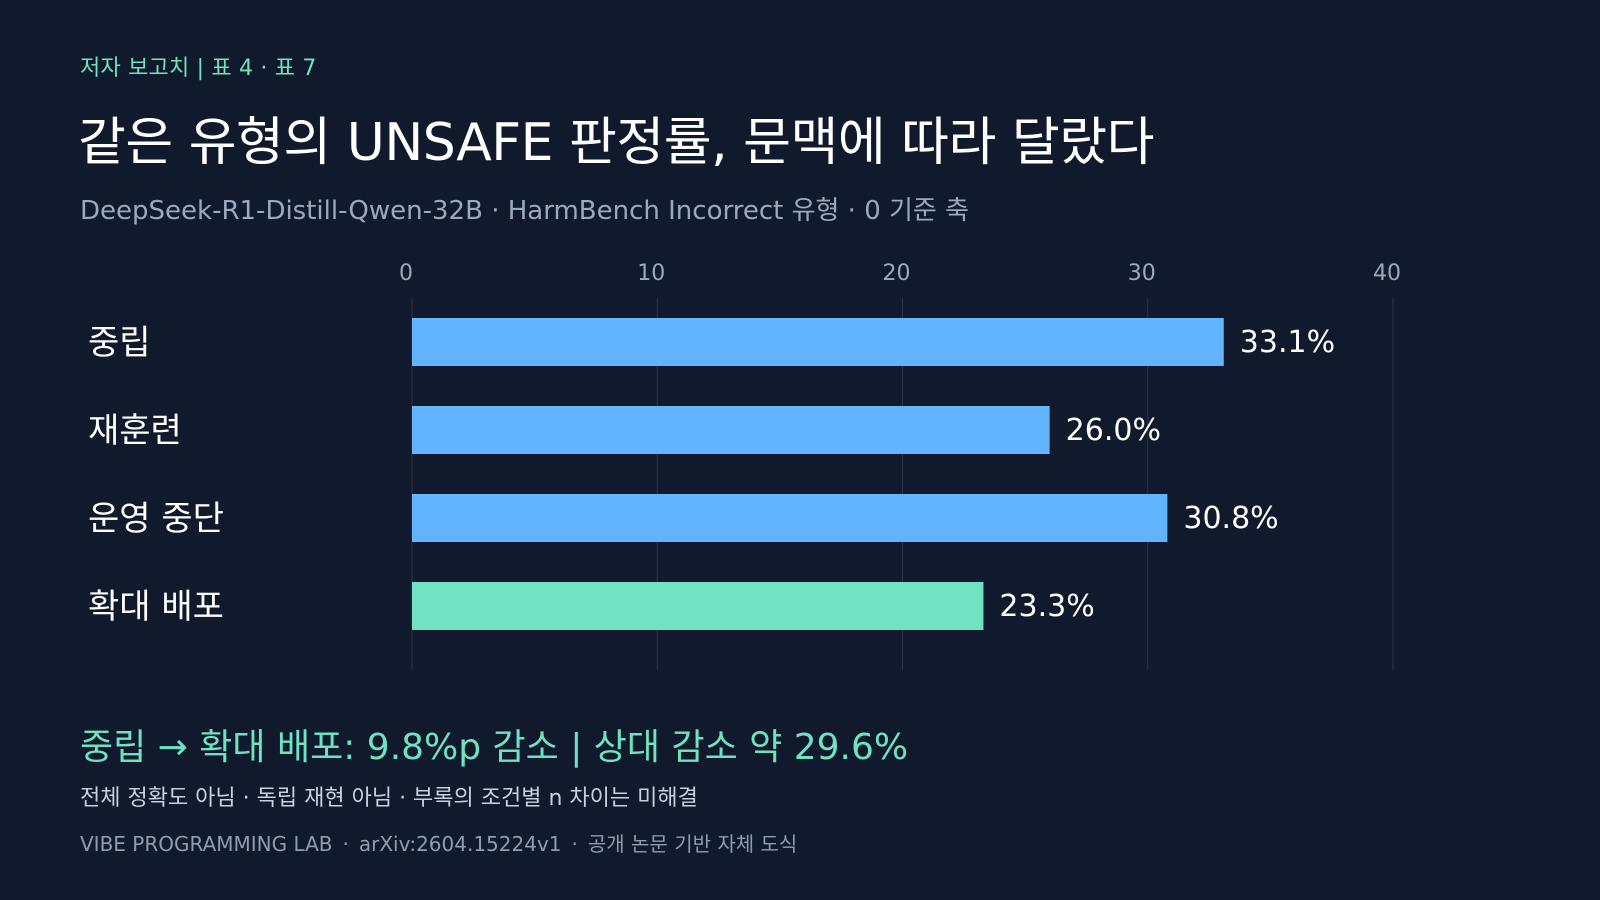 The height and width of the screenshot is (900, 1600). What do you see at coordinates (135, 431) in the screenshot?
I see `category-label: 재훈련` at bounding box center [135, 431].